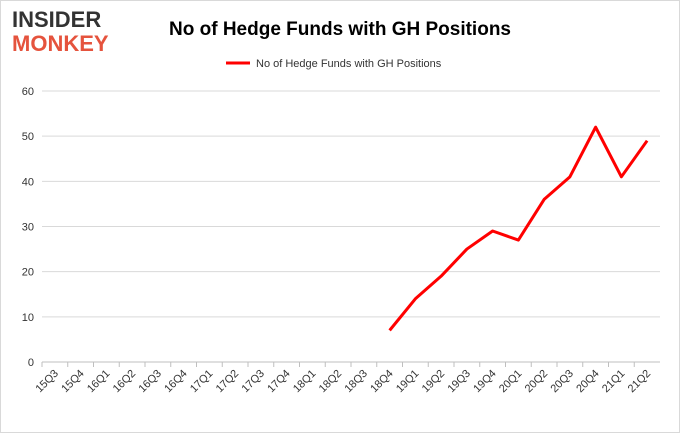  Describe the element at coordinates (60, 43) in the screenshot. I see `logo-line2: MONKEY` at that location.